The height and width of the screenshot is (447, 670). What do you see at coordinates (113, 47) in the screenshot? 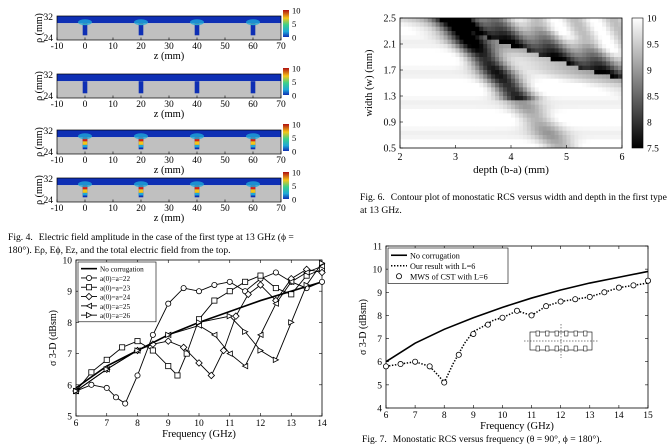
I see `x-tick-label: 10` at bounding box center [113, 47].